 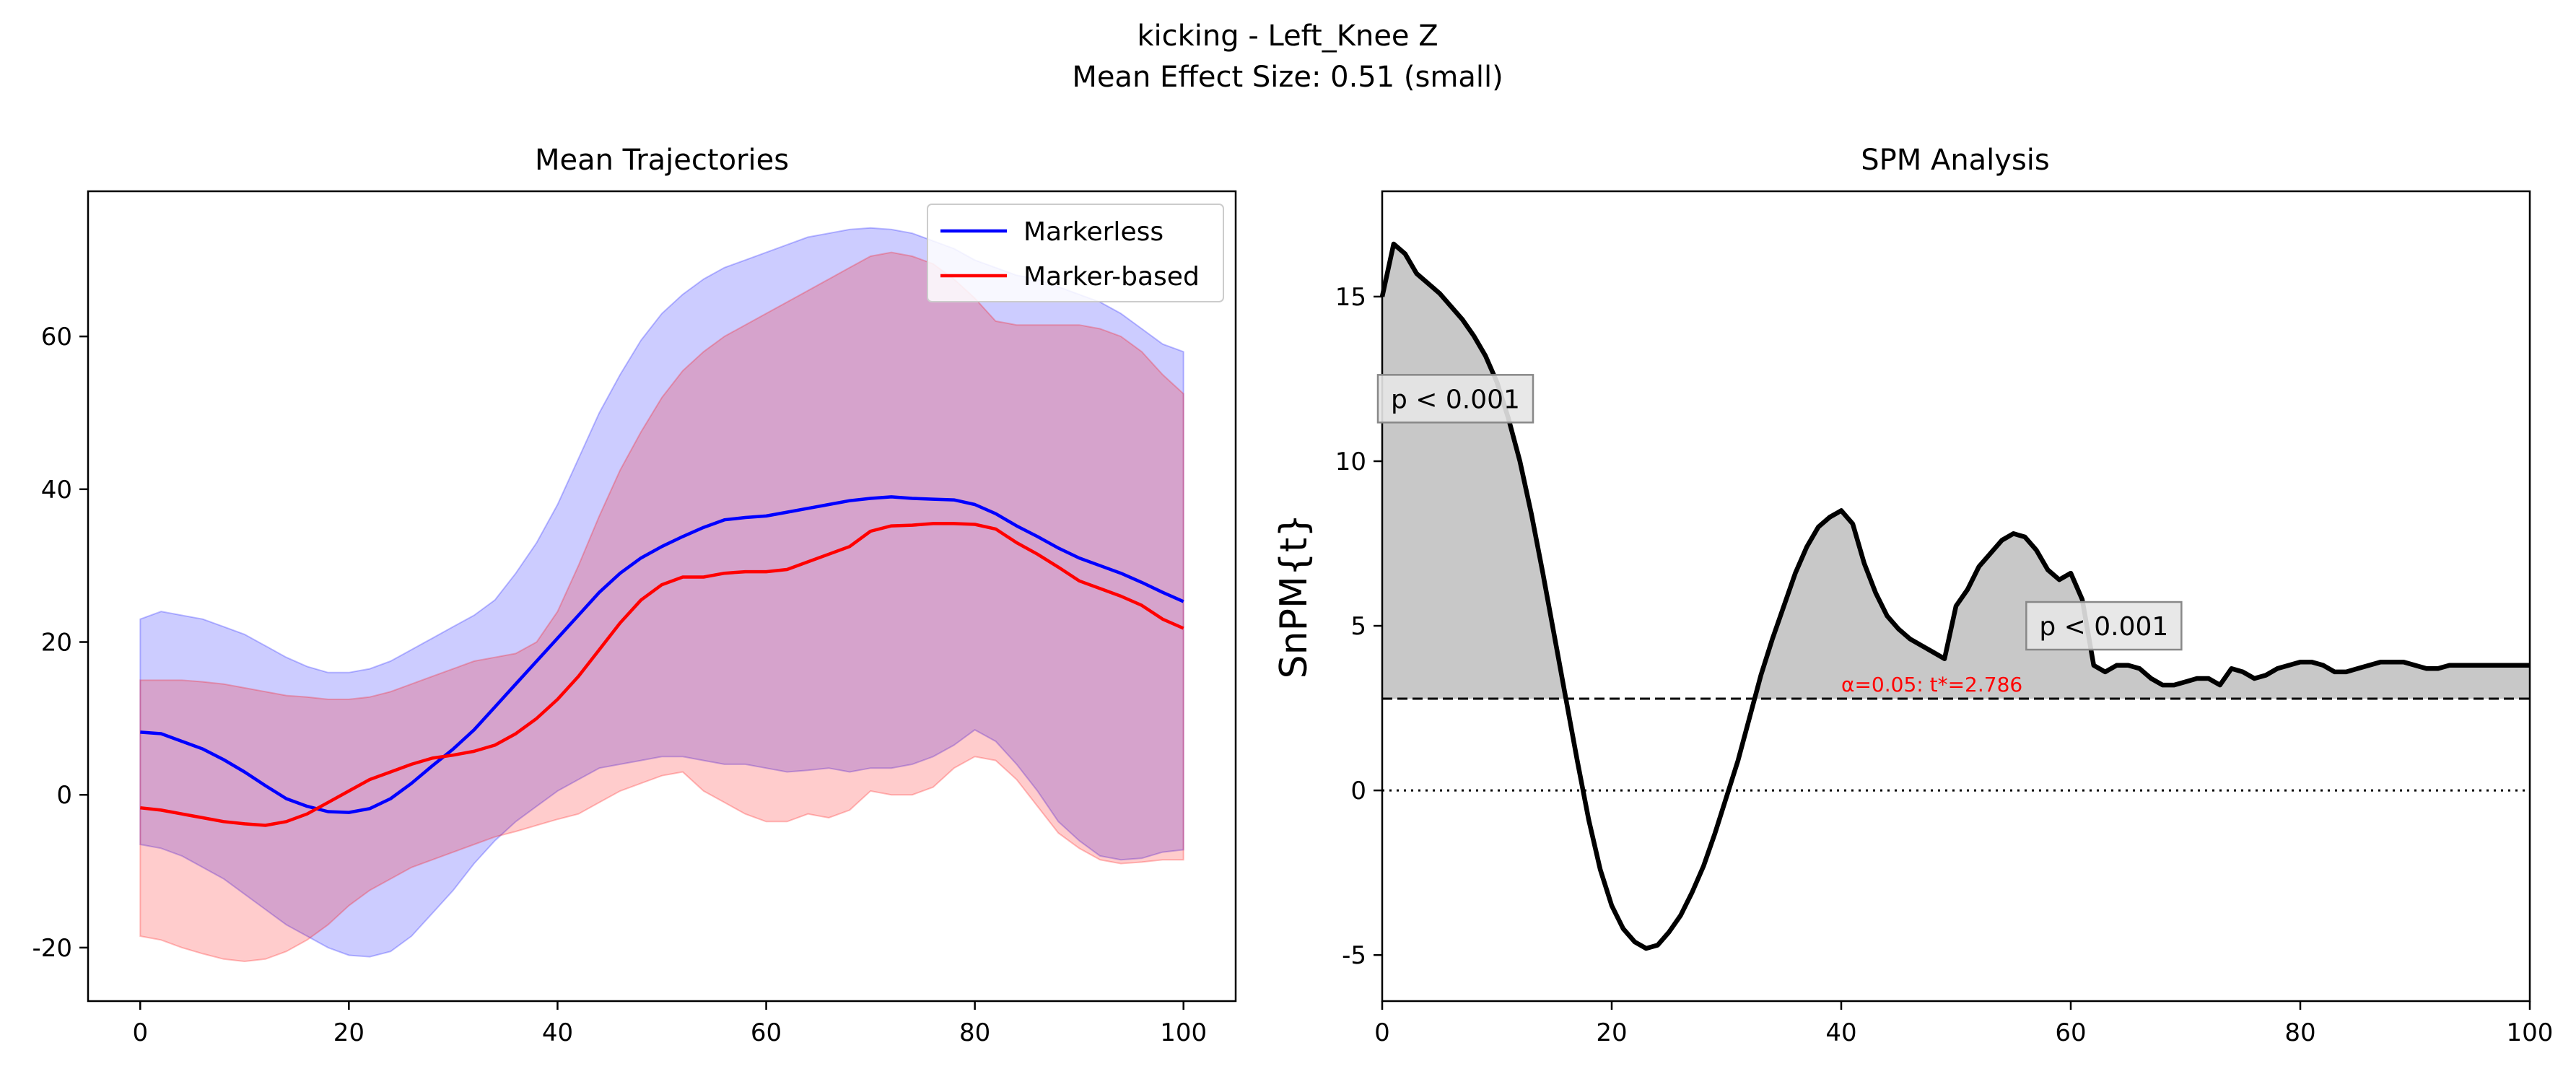 I want to click on right-axes-title: SPM Analysis, so click(x=1955, y=160).